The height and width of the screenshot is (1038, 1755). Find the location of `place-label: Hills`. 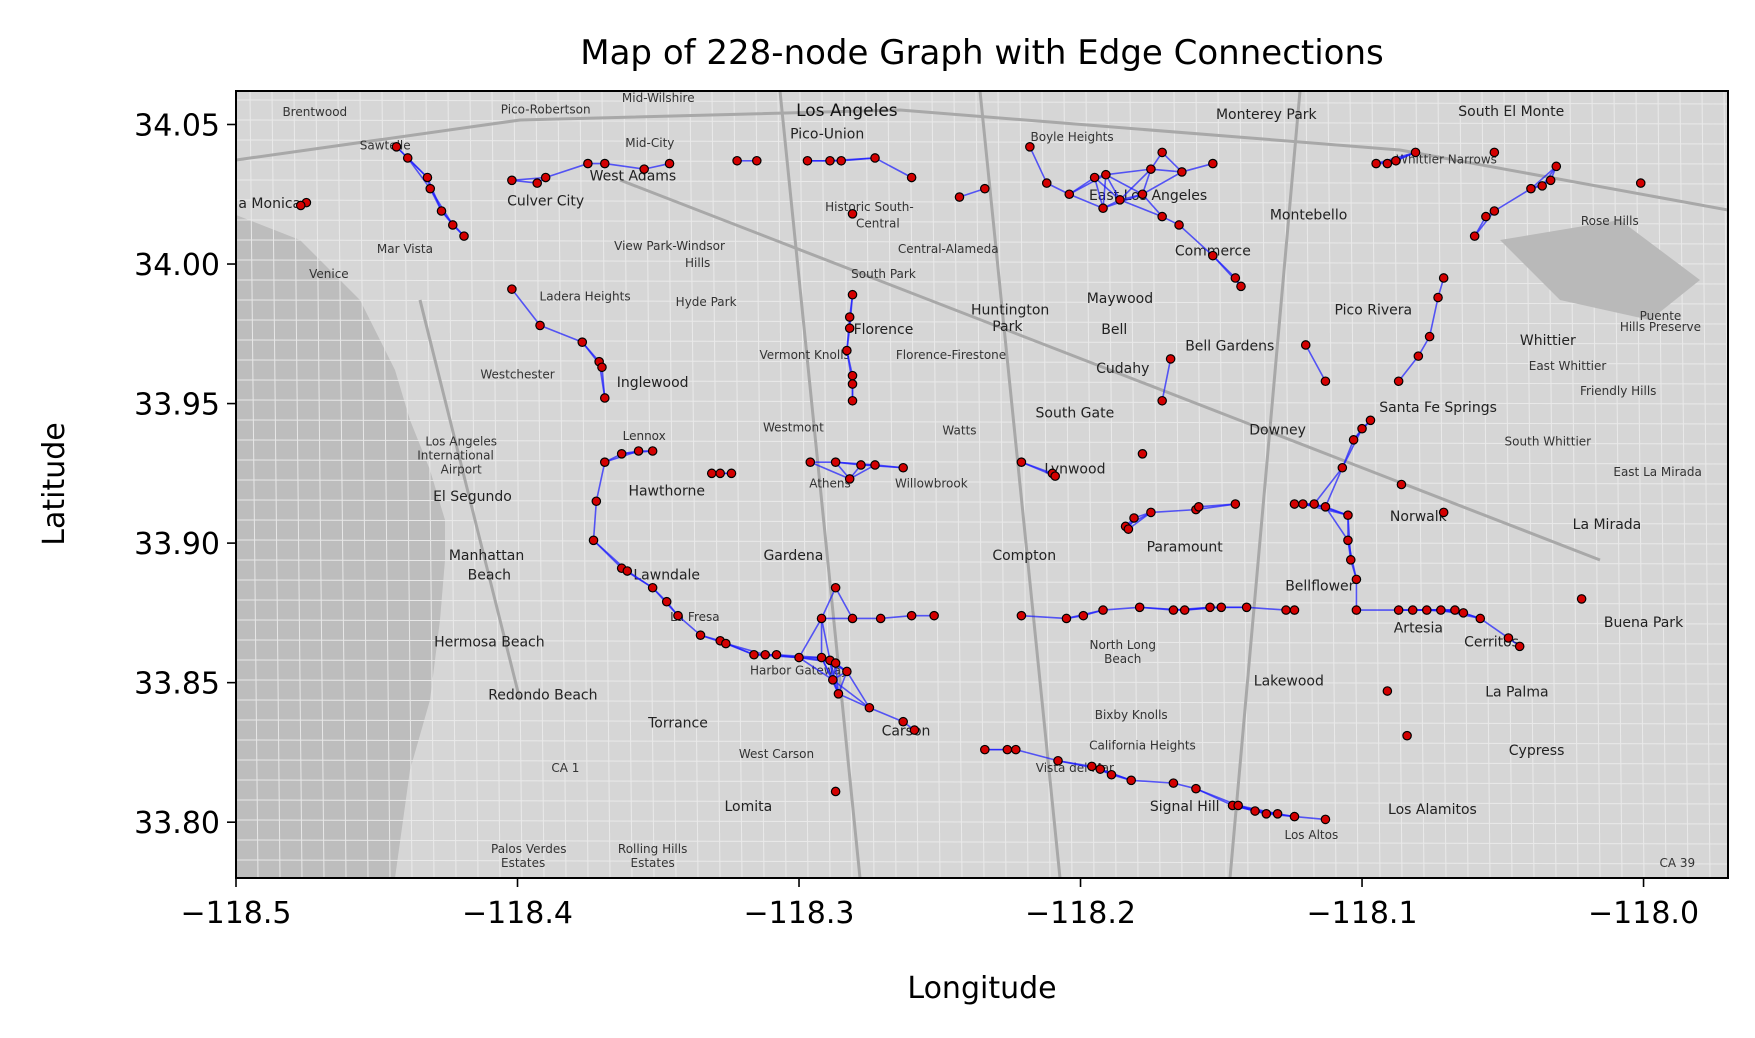

place-label: Hills is located at coordinates (697, 263).